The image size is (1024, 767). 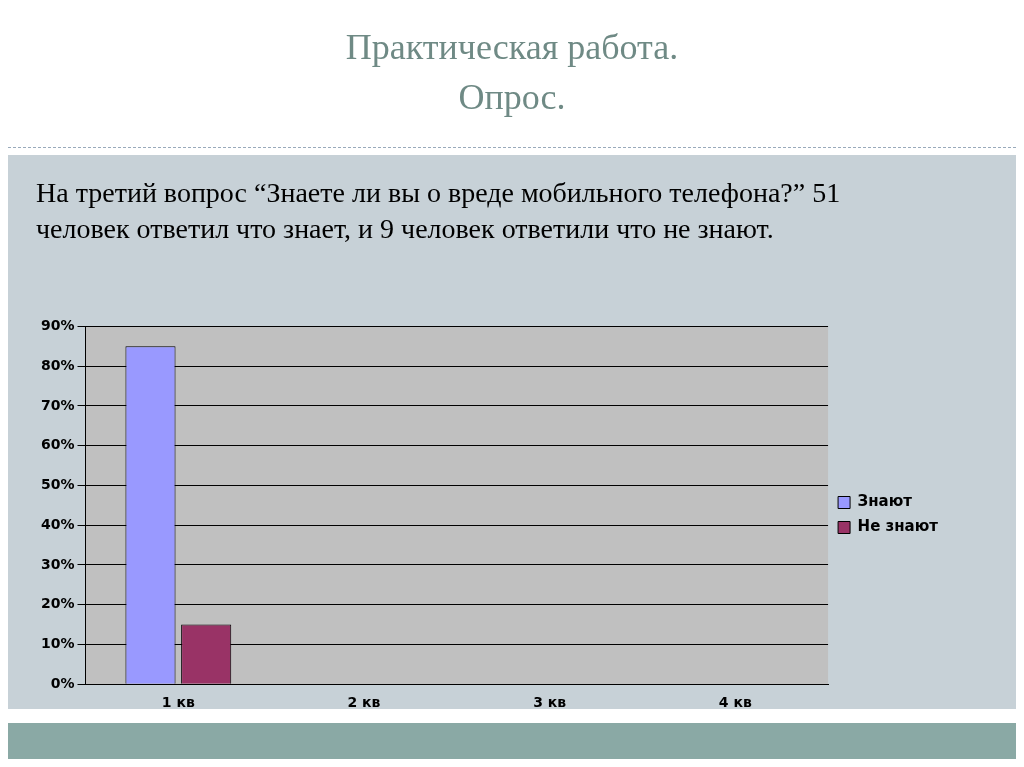 I want to click on y-tick-label: 10%, so click(x=57, y=643).